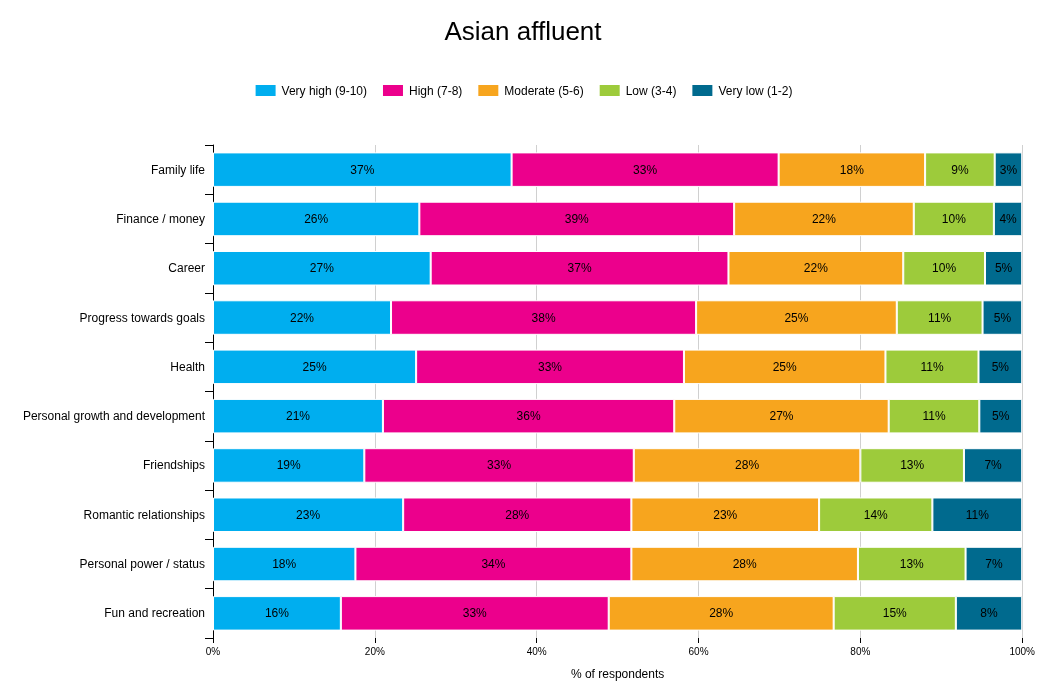 This screenshot has height=698, width=1046. Describe the element at coordinates (154, 613) in the screenshot. I see `y-tick-label: Fun and recreation` at that location.